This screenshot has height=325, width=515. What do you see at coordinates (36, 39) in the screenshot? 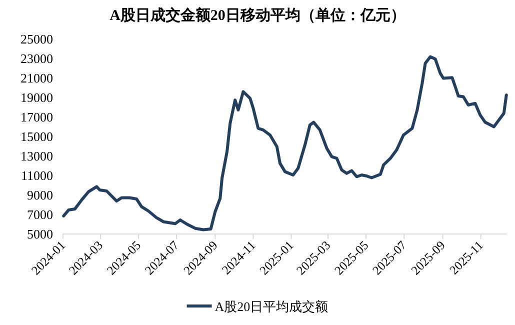
I see `y-tick-label: 25000` at bounding box center [36, 39].